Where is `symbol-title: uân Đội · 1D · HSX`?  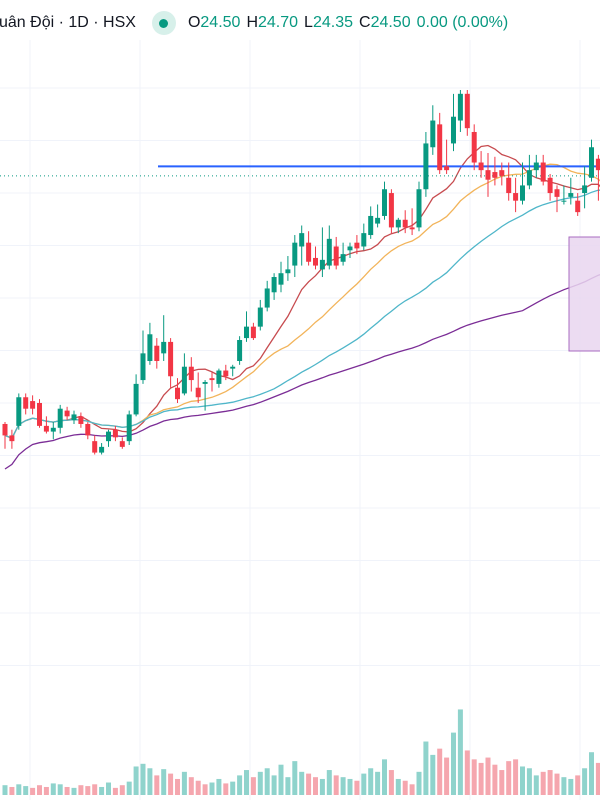
symbol-title: uân Đội · 1D · HSX is located at coordinates (68, 22).